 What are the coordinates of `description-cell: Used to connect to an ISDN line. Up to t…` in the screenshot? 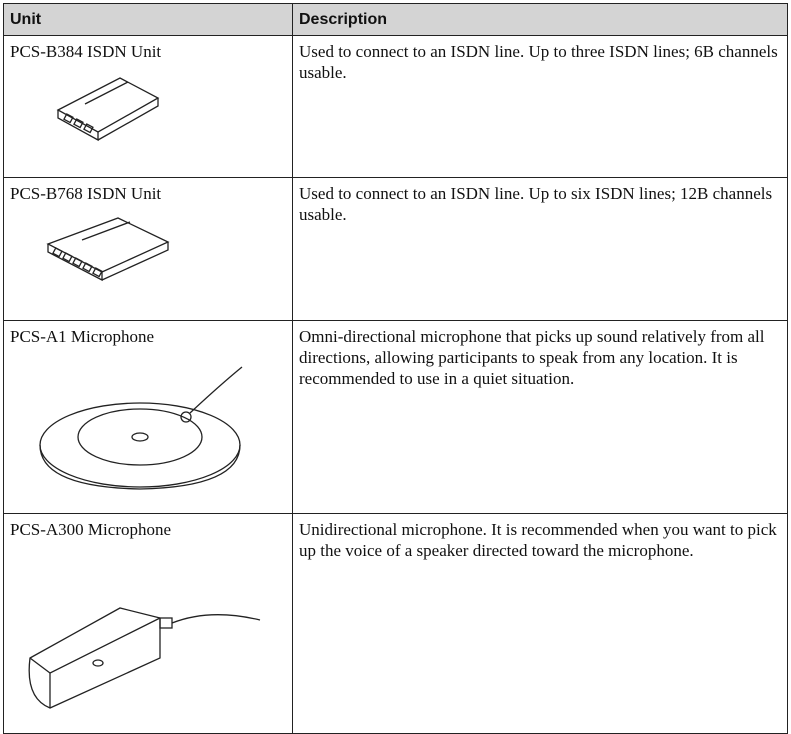 It's located at (540, 106).